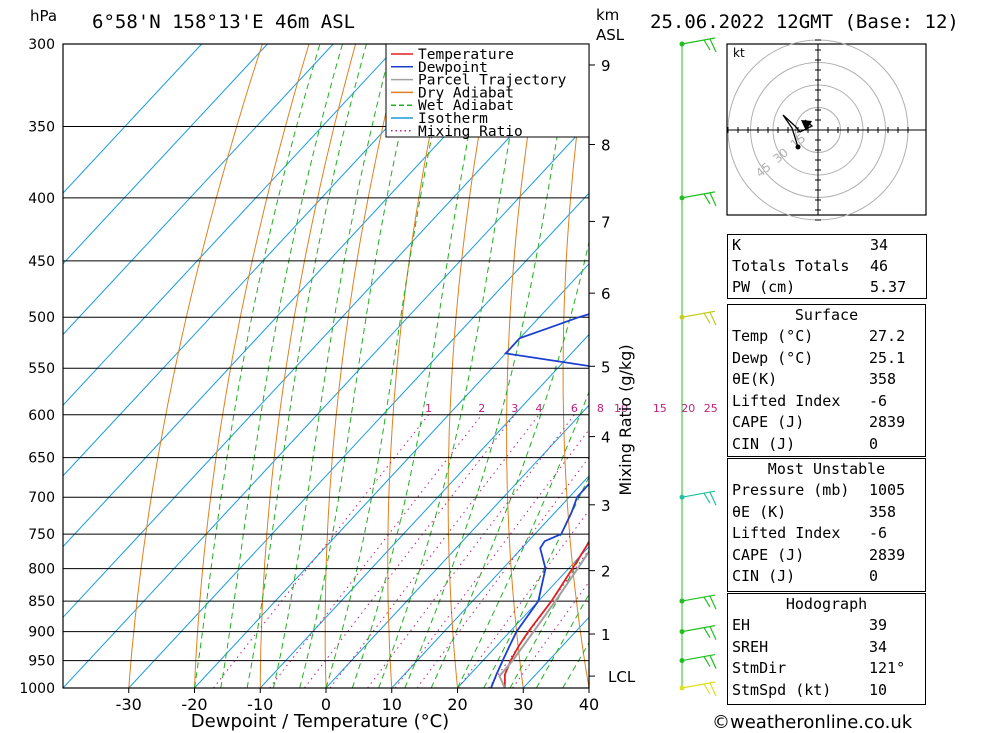 The image size is (1000, 733). I want to click on hpa-unit-label: hPa, so click(43, 16).